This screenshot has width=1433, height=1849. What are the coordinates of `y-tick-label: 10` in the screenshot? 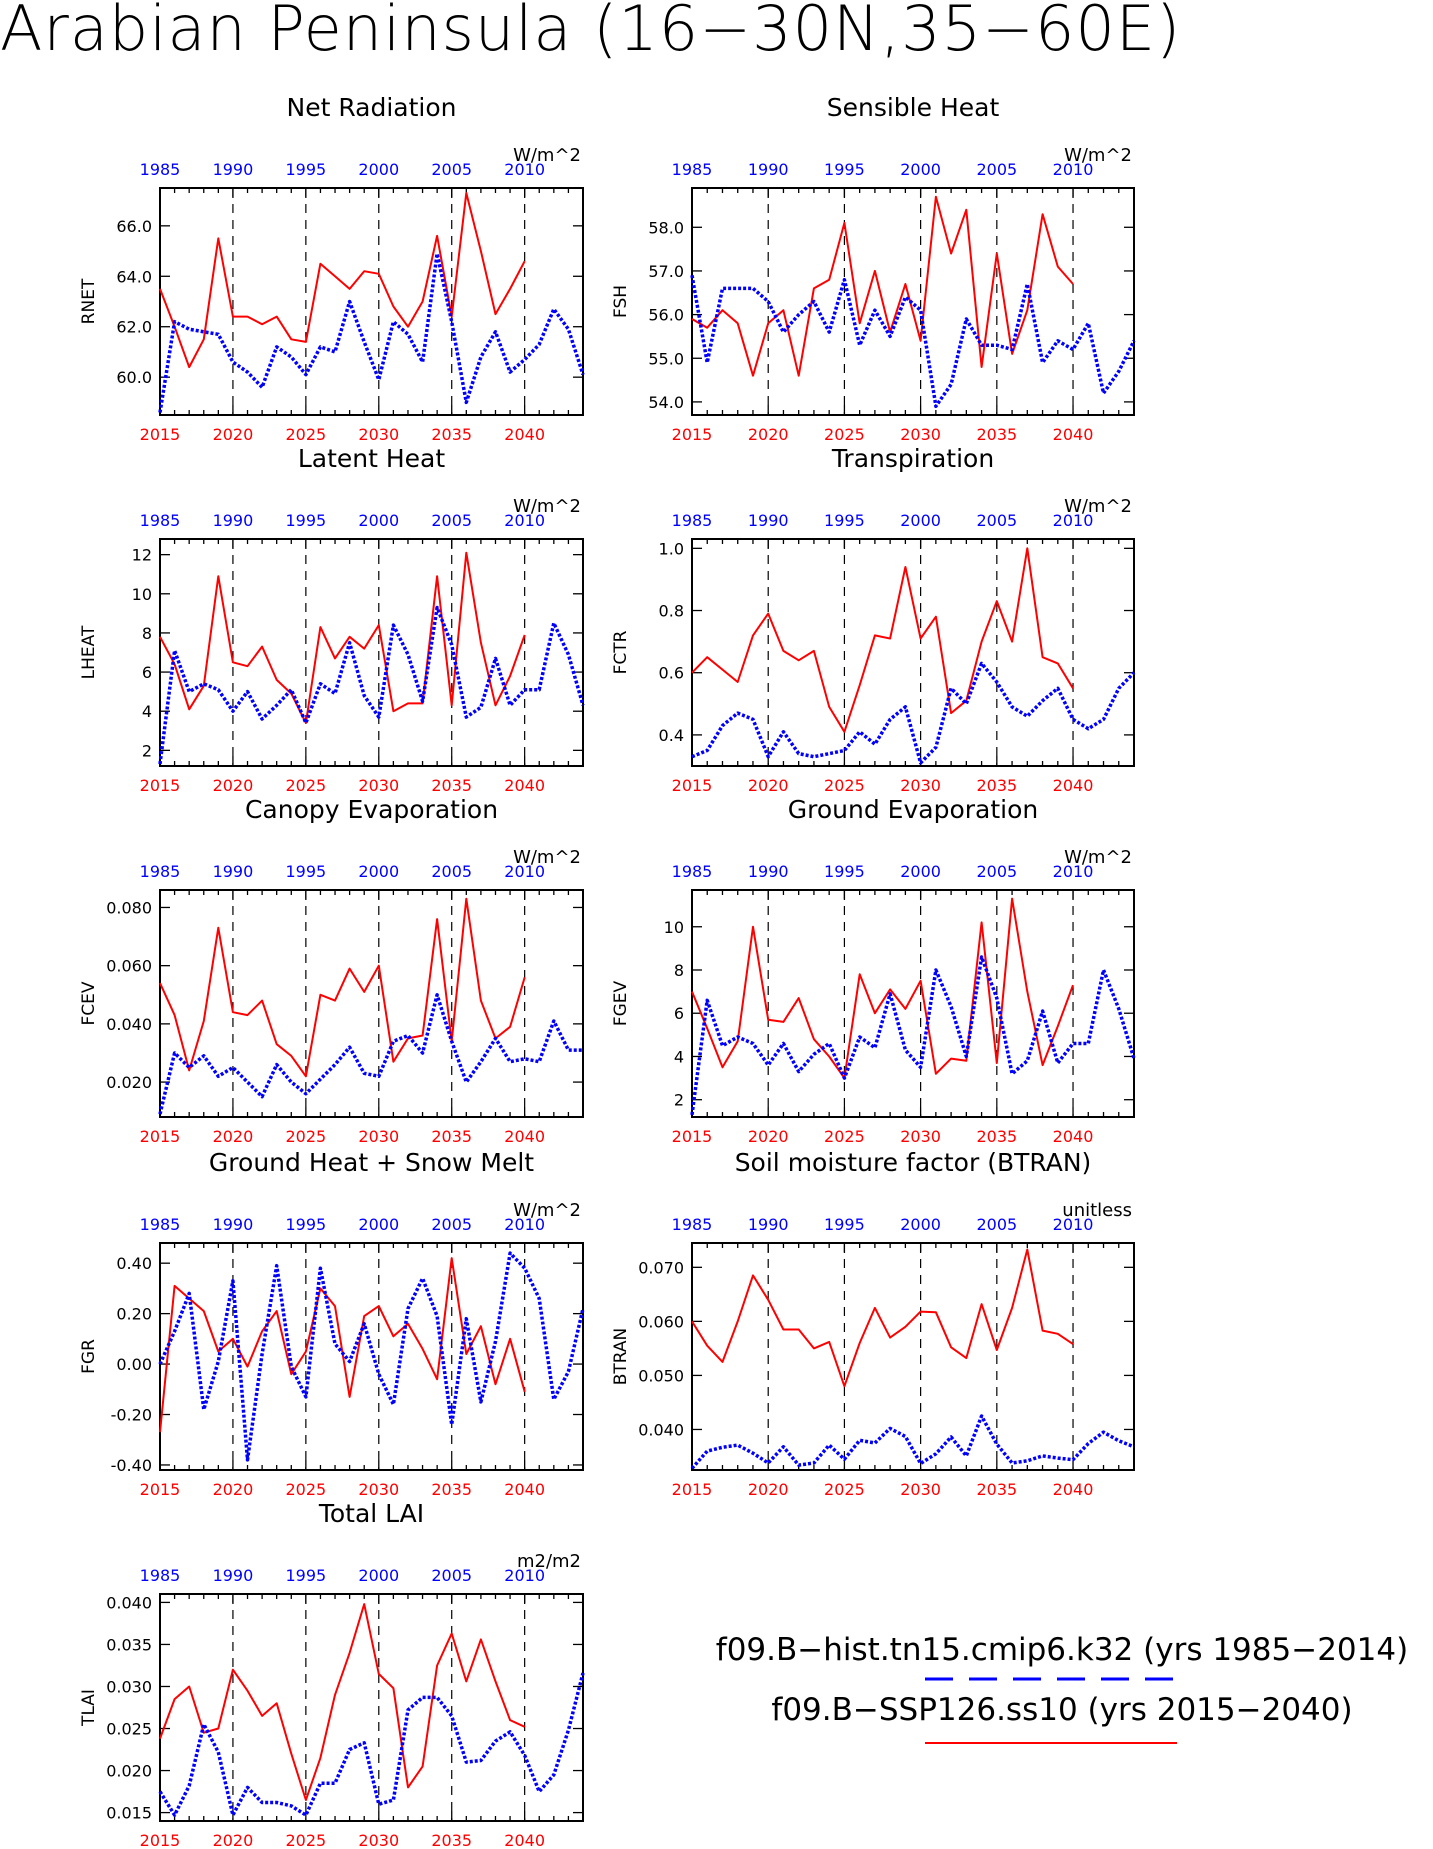 It's located at (674, 927).